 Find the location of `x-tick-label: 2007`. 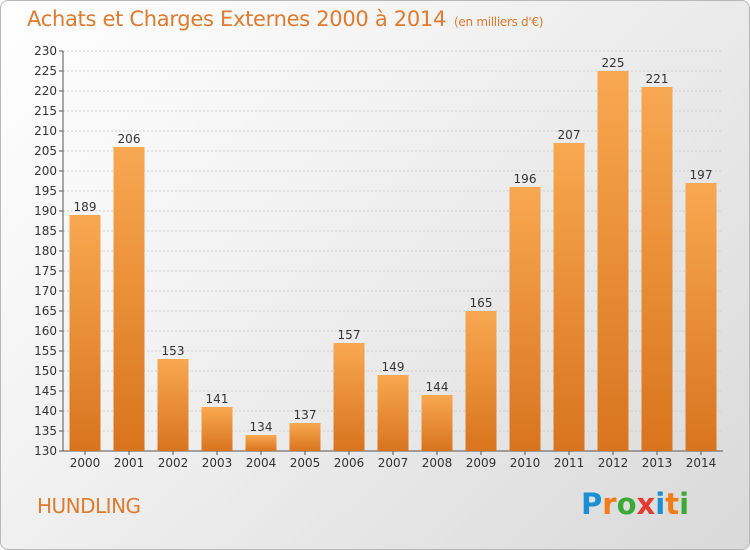

x-tick-label: 2007 is located at coordinates (393, 463).